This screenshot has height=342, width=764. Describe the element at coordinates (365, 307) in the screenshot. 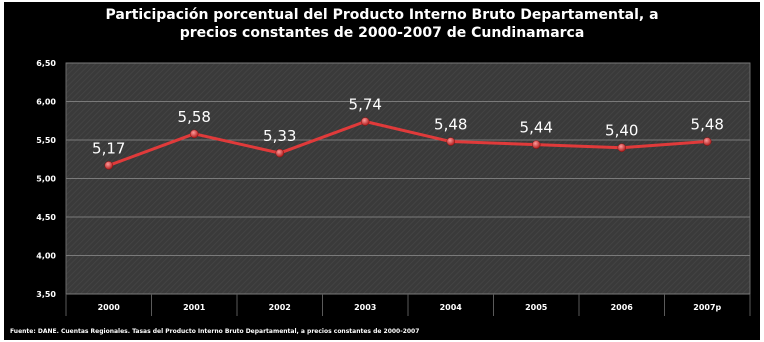

I see `x-tick-label: 2003` at that location.